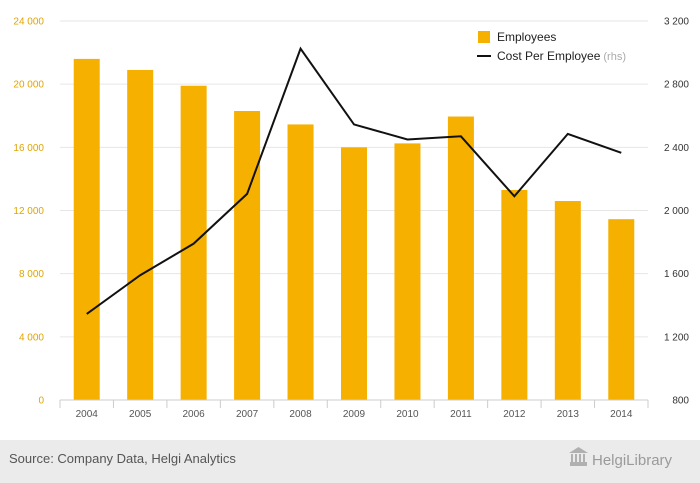 Image resolution: width=700 pixels, height=483 pixels. I want to click on y-left-tick-label: 0, so click(41, 401).